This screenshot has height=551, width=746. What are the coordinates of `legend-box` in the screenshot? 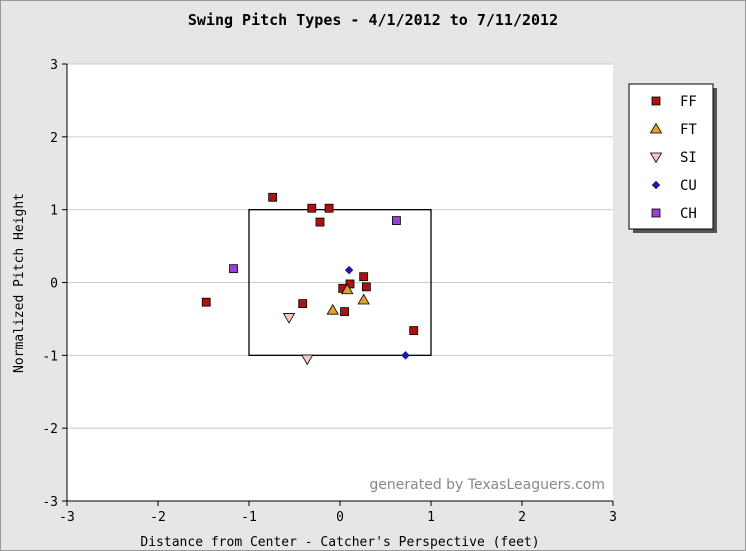 It's located at (671, 156).